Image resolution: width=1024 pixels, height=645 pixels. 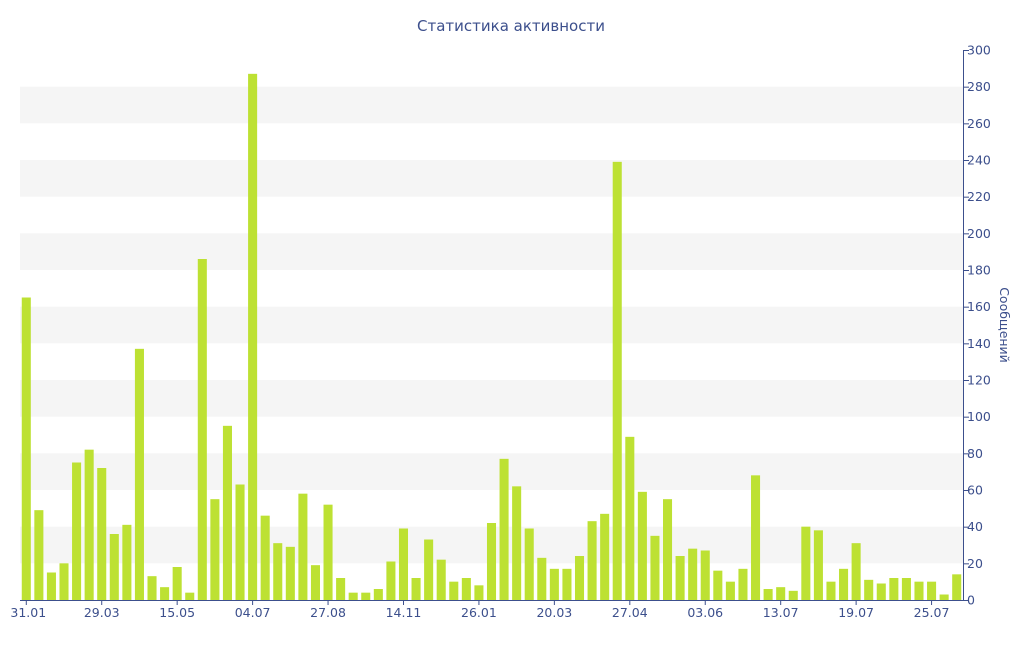 What do you see at coordinates (975, 490) in the screenshot?
I see `y-tick-label: 60` at bounding box center [975, 490].